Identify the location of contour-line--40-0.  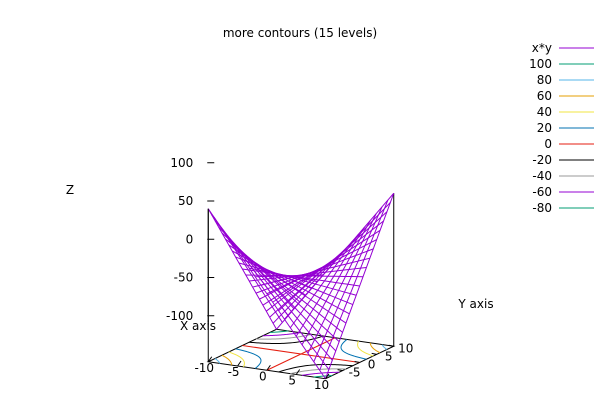
(318, 371).